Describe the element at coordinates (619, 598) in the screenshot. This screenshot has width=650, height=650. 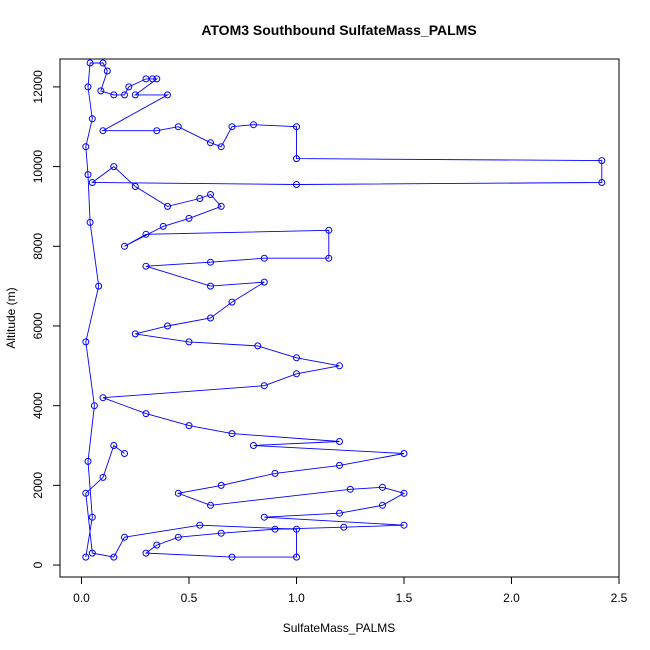
I see `x-tick-label: 2.5` at that location.